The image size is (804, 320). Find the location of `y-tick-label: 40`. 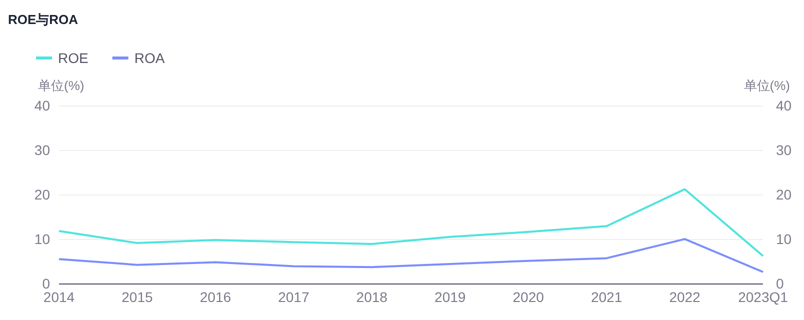

y-tick-label: 40 is located at coordinates (42, 105).